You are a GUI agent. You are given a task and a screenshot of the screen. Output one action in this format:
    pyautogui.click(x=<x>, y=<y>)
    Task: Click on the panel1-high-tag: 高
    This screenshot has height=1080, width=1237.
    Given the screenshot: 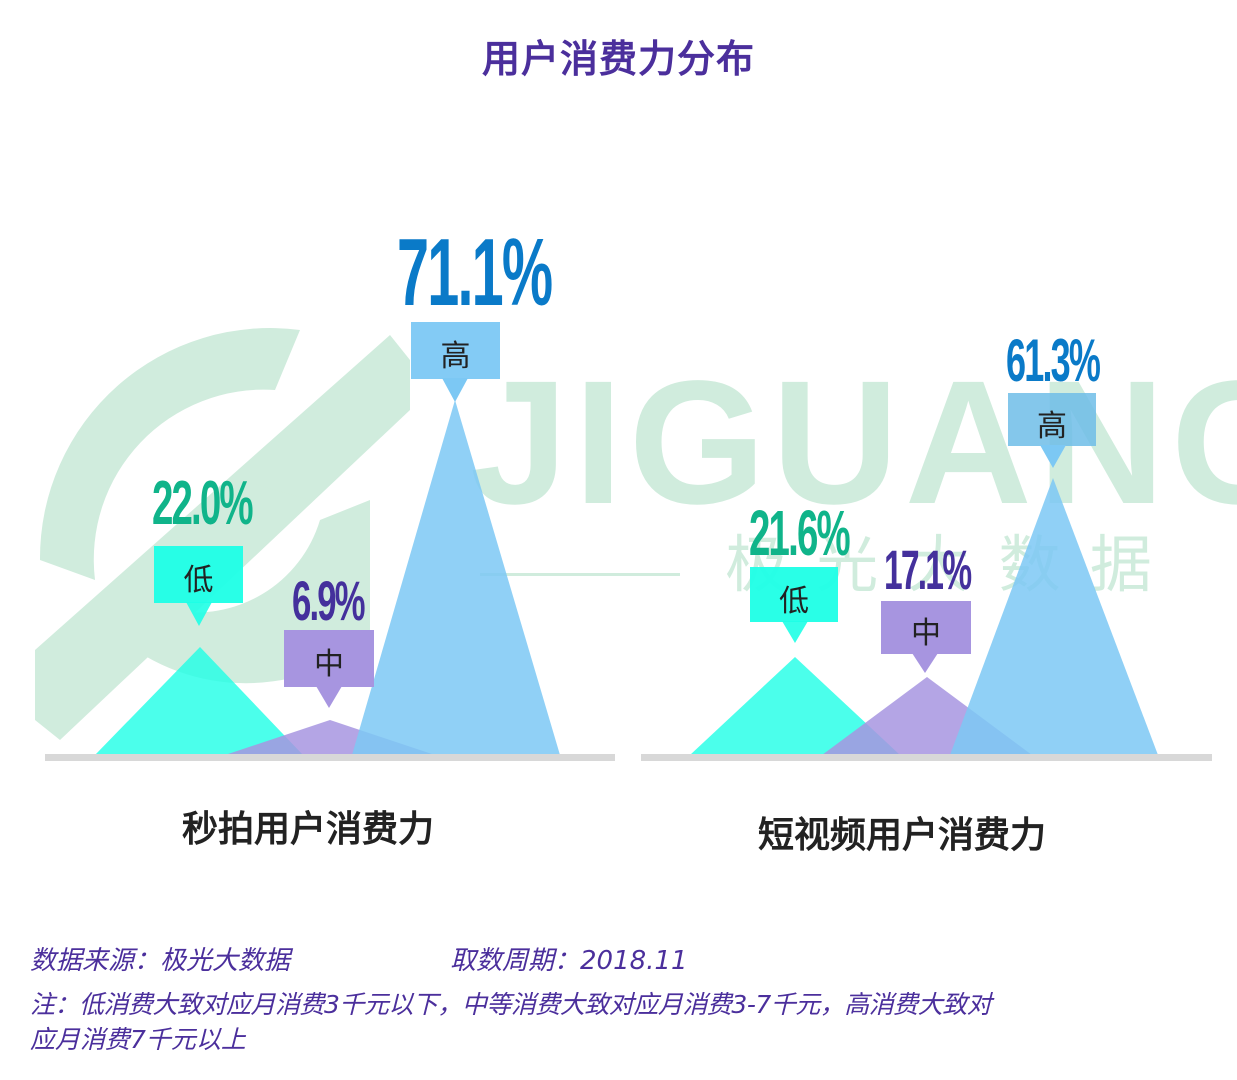 What is the action you would take?
    pyautogui.click(x=455, y=356)
    